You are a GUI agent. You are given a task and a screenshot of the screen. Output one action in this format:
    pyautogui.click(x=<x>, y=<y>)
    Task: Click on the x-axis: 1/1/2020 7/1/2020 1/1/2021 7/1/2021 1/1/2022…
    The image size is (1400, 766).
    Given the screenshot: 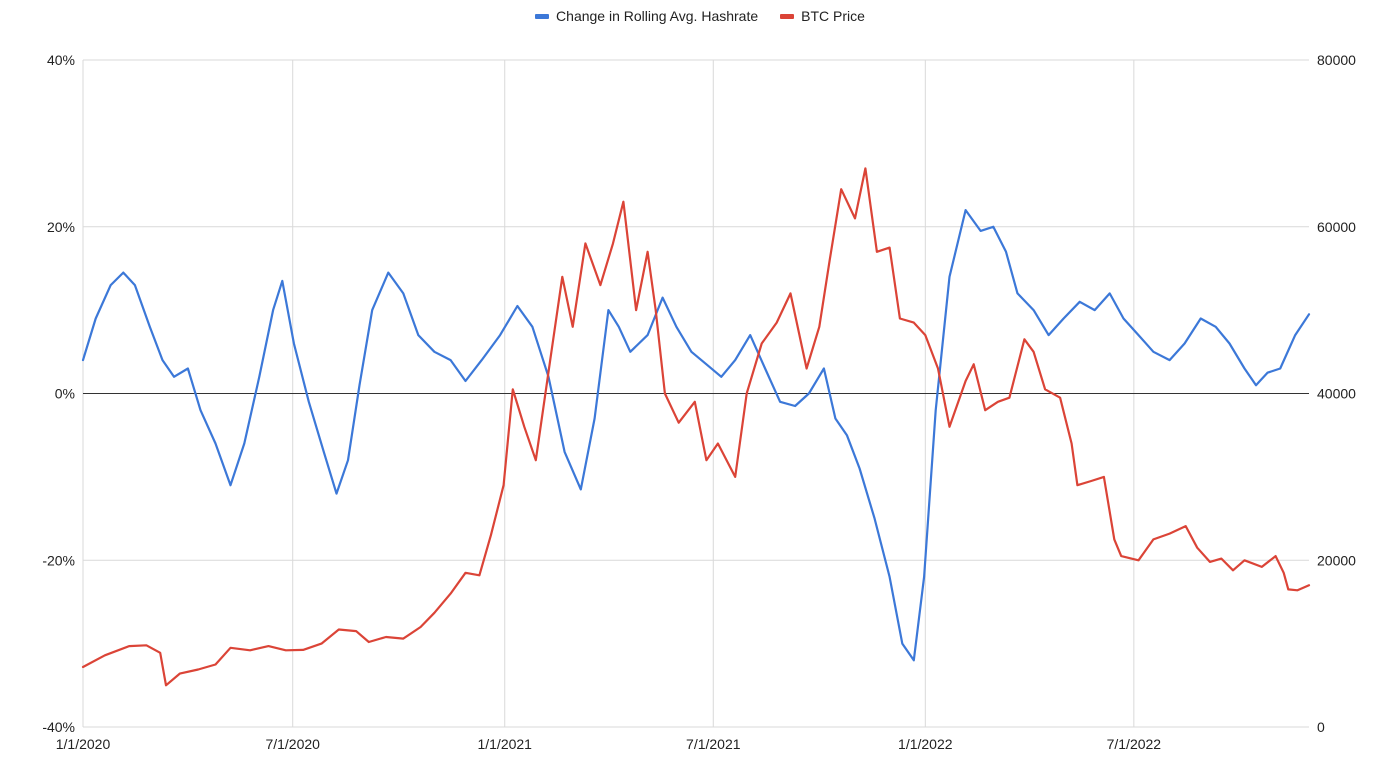 What is the action you would take?
    pyautogui.click(x=609, y=744)
    